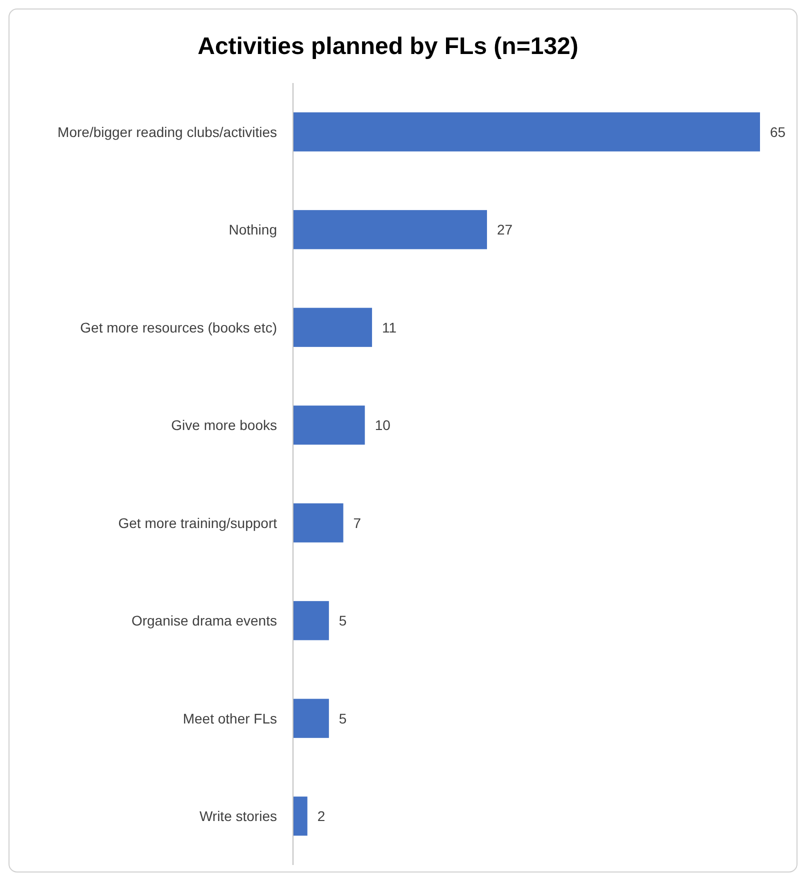 The width and height of the screenshot is (806, 881). What do you see at coordinates (252, 230) in the screenshot?
I see `y-tick-label: Nothing` at bounding box center [252, 230].